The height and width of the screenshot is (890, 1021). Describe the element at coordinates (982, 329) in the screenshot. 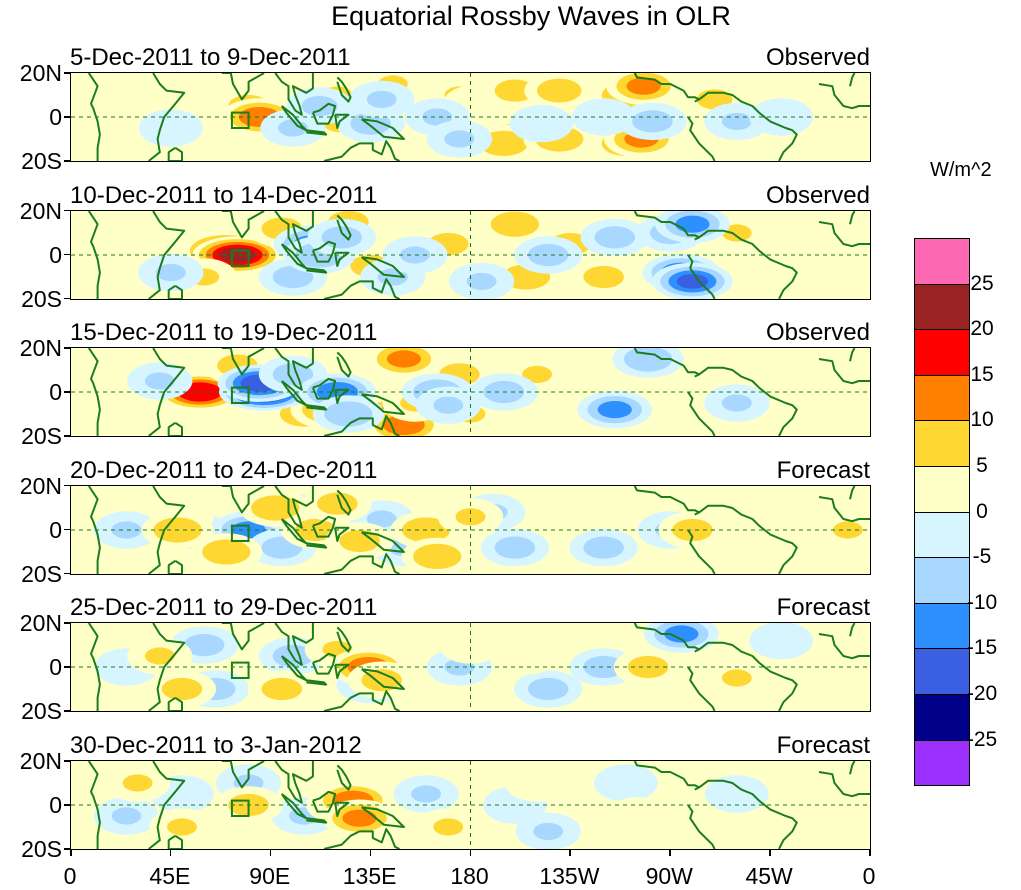

I see `colorbar-label: 20` at that location.